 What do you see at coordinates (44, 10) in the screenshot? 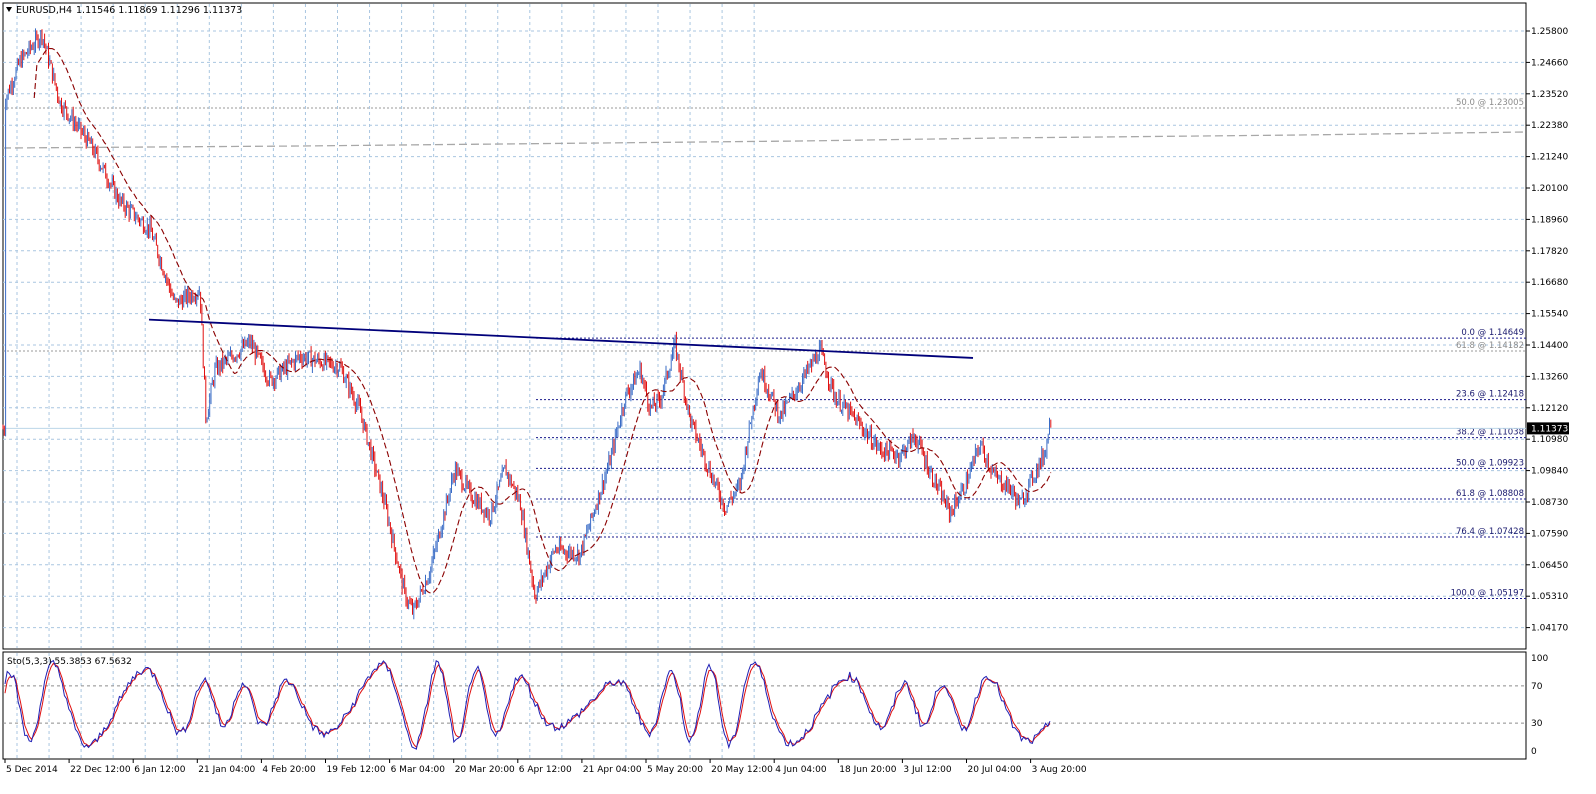
I see `symbol-label: EURUSD,H4` at bounding box center [44, 10].